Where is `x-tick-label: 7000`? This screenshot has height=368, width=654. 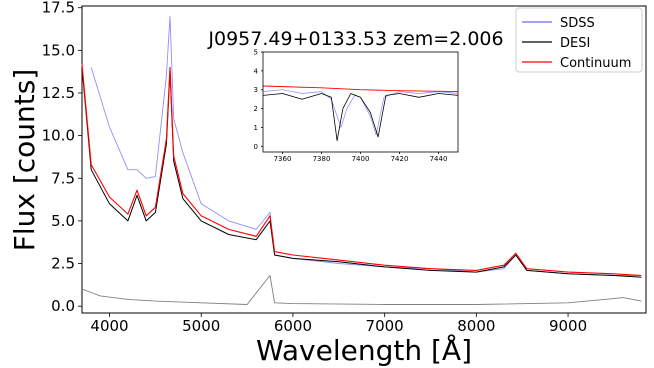 x-tick-label: 7000 is located at coordinates (385, 326).